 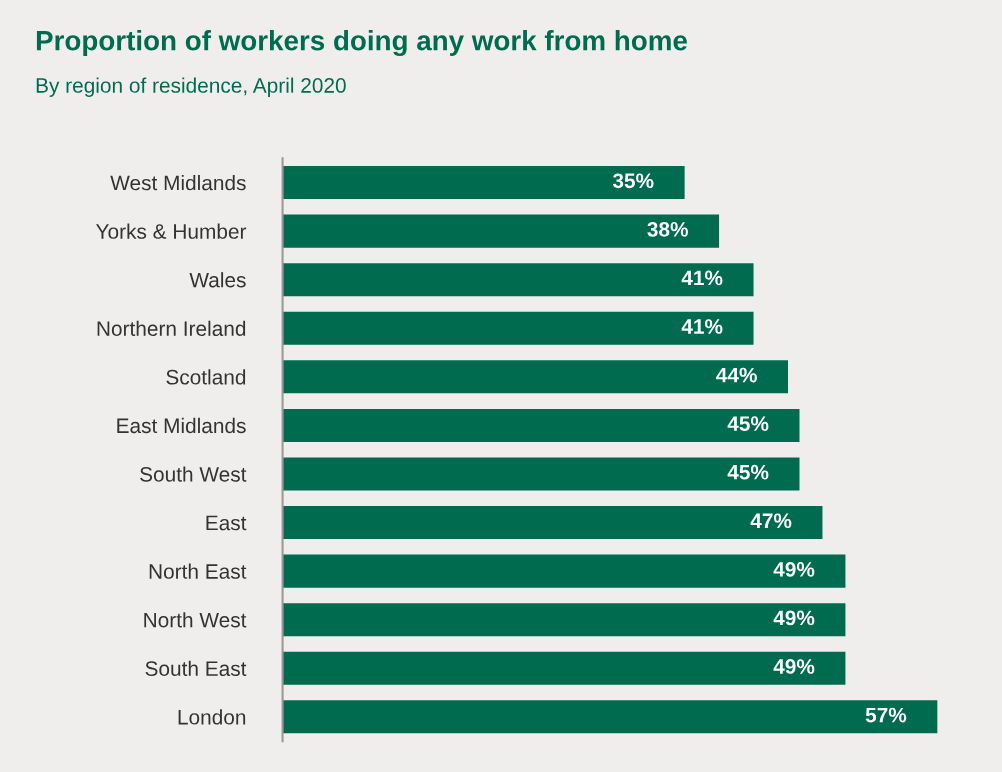 I want to click on y-tick-label: South East, so click(x=196, y=668).